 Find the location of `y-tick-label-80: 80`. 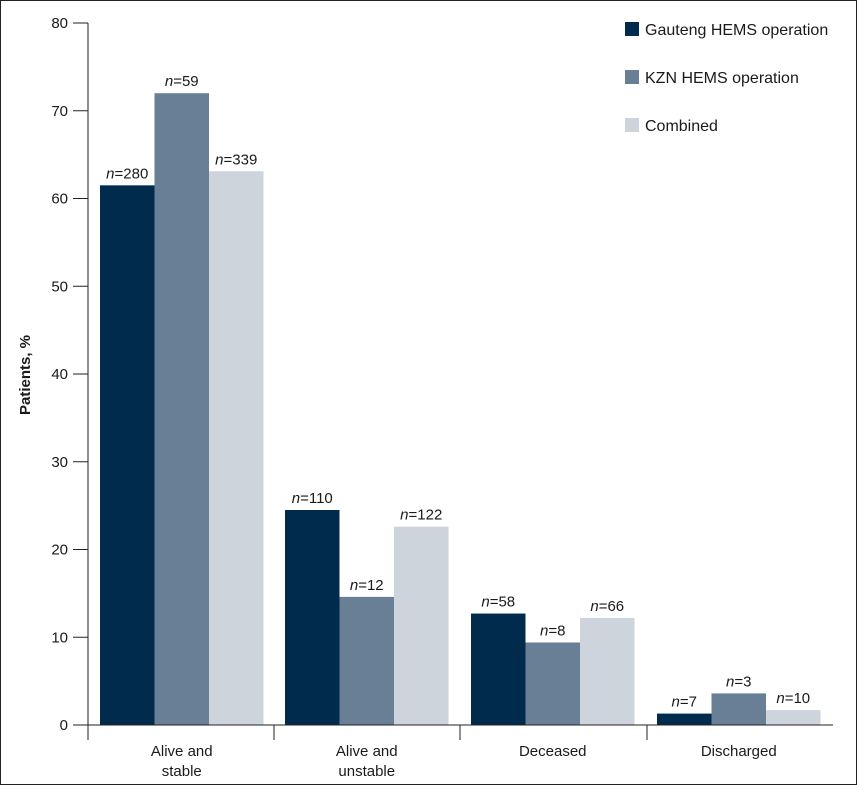

y-tick-label-80: 80 is located at coordinates (59, 23).